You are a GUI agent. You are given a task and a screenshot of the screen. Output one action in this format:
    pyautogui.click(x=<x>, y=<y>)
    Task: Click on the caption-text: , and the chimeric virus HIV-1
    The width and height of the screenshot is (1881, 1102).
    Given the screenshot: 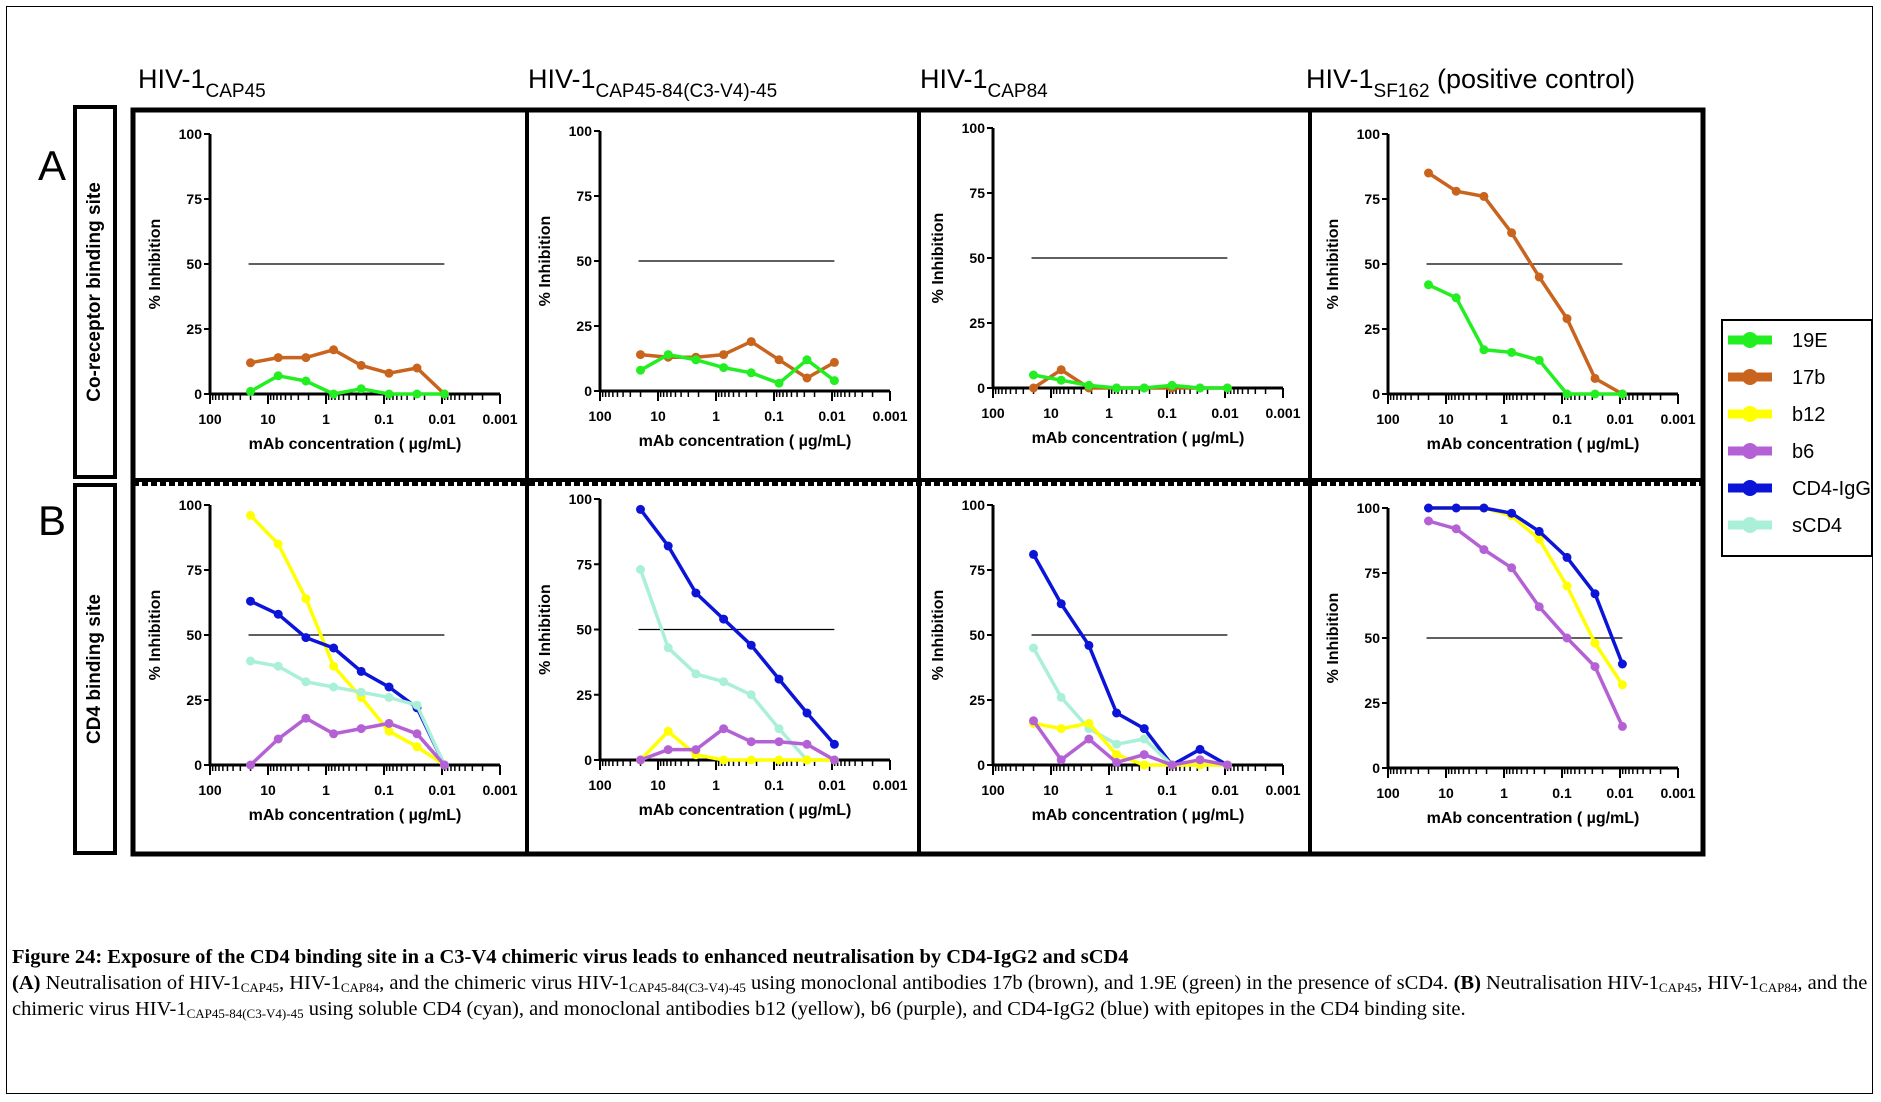 What is the action you would take?
    pyautogui.click(x=504, y=983)
    